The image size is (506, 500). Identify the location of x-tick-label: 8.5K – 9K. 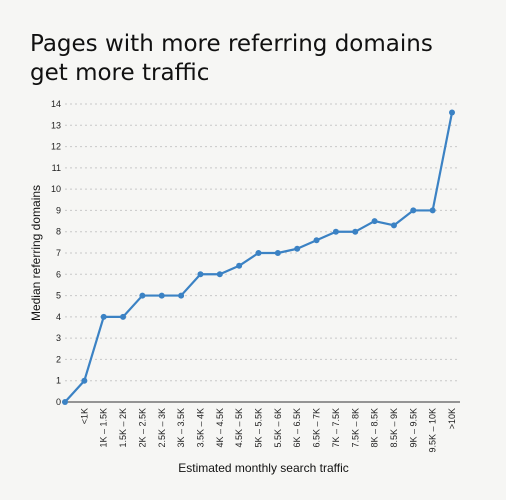
(394, 428).